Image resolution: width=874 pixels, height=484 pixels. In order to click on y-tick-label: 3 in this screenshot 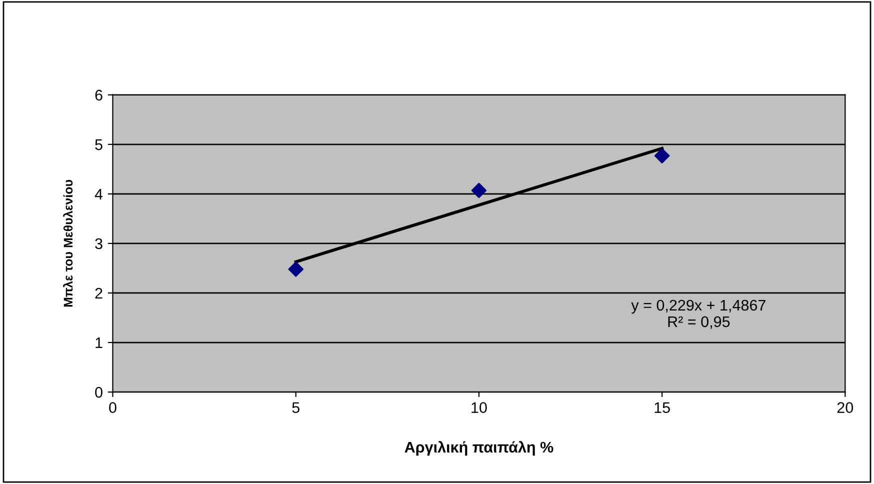, I will do `click(98, 244)`.